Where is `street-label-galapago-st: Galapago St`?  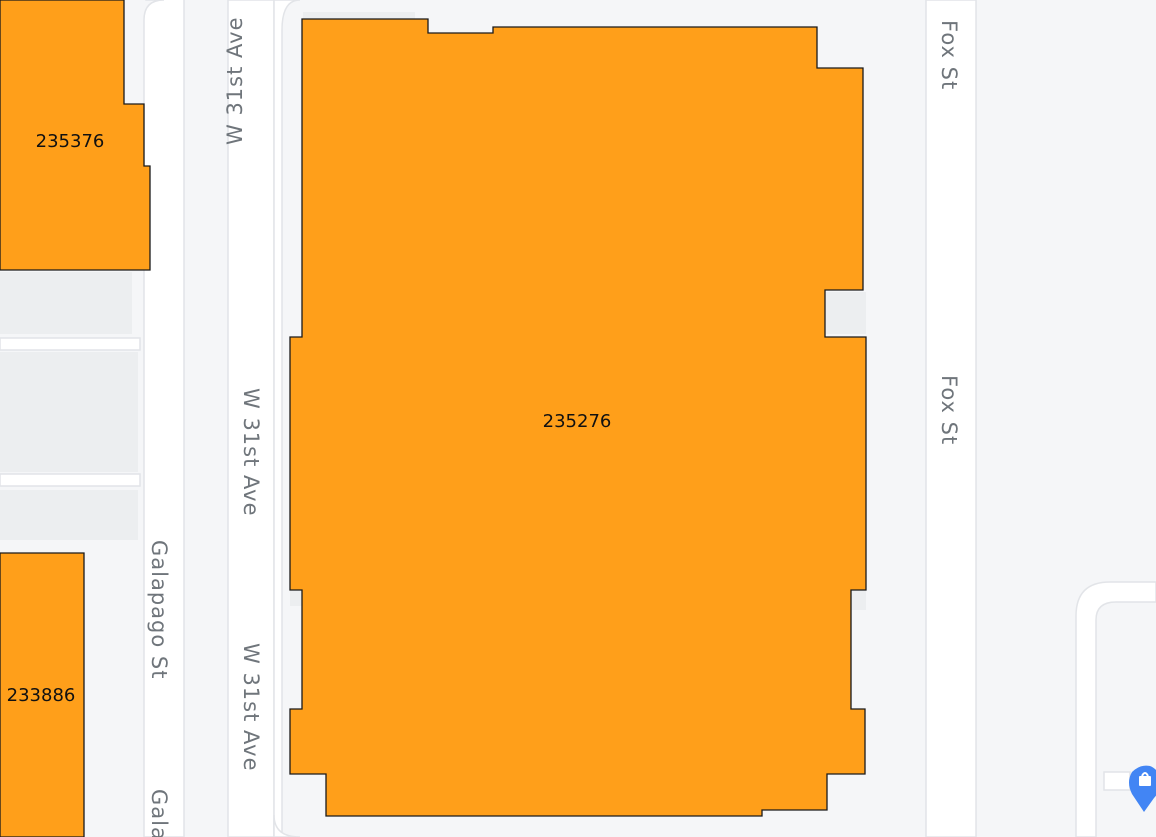 street-label-galapago-st: Galapago St is located at coordinates (159, 609).